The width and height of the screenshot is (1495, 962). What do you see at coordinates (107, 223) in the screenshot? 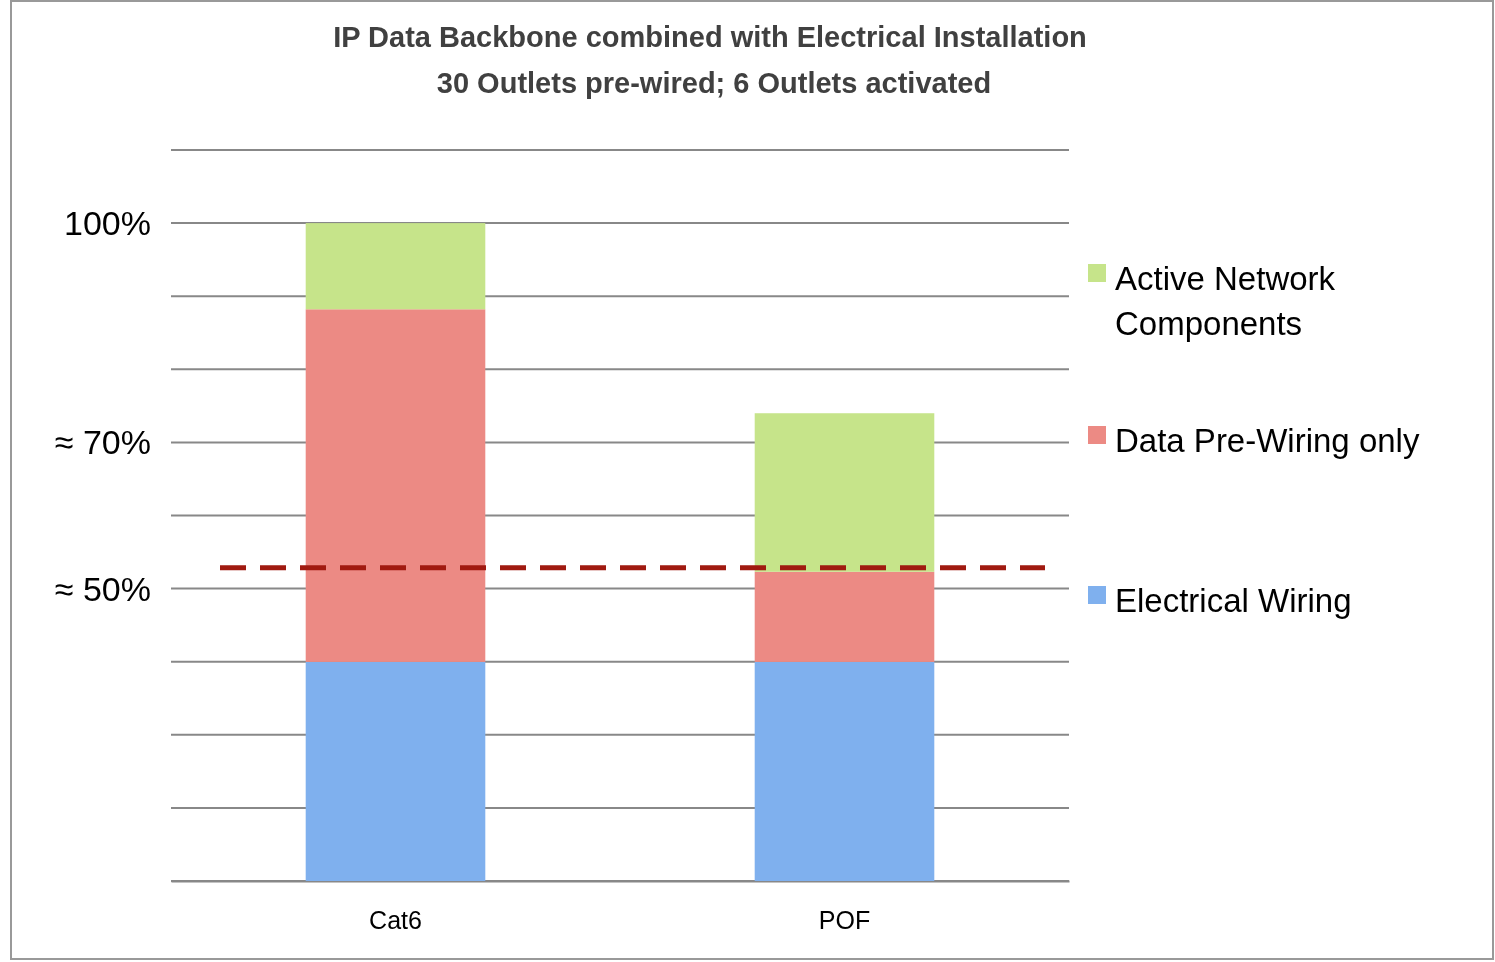
I see `text: 100%` at bounding box center [107, 223].